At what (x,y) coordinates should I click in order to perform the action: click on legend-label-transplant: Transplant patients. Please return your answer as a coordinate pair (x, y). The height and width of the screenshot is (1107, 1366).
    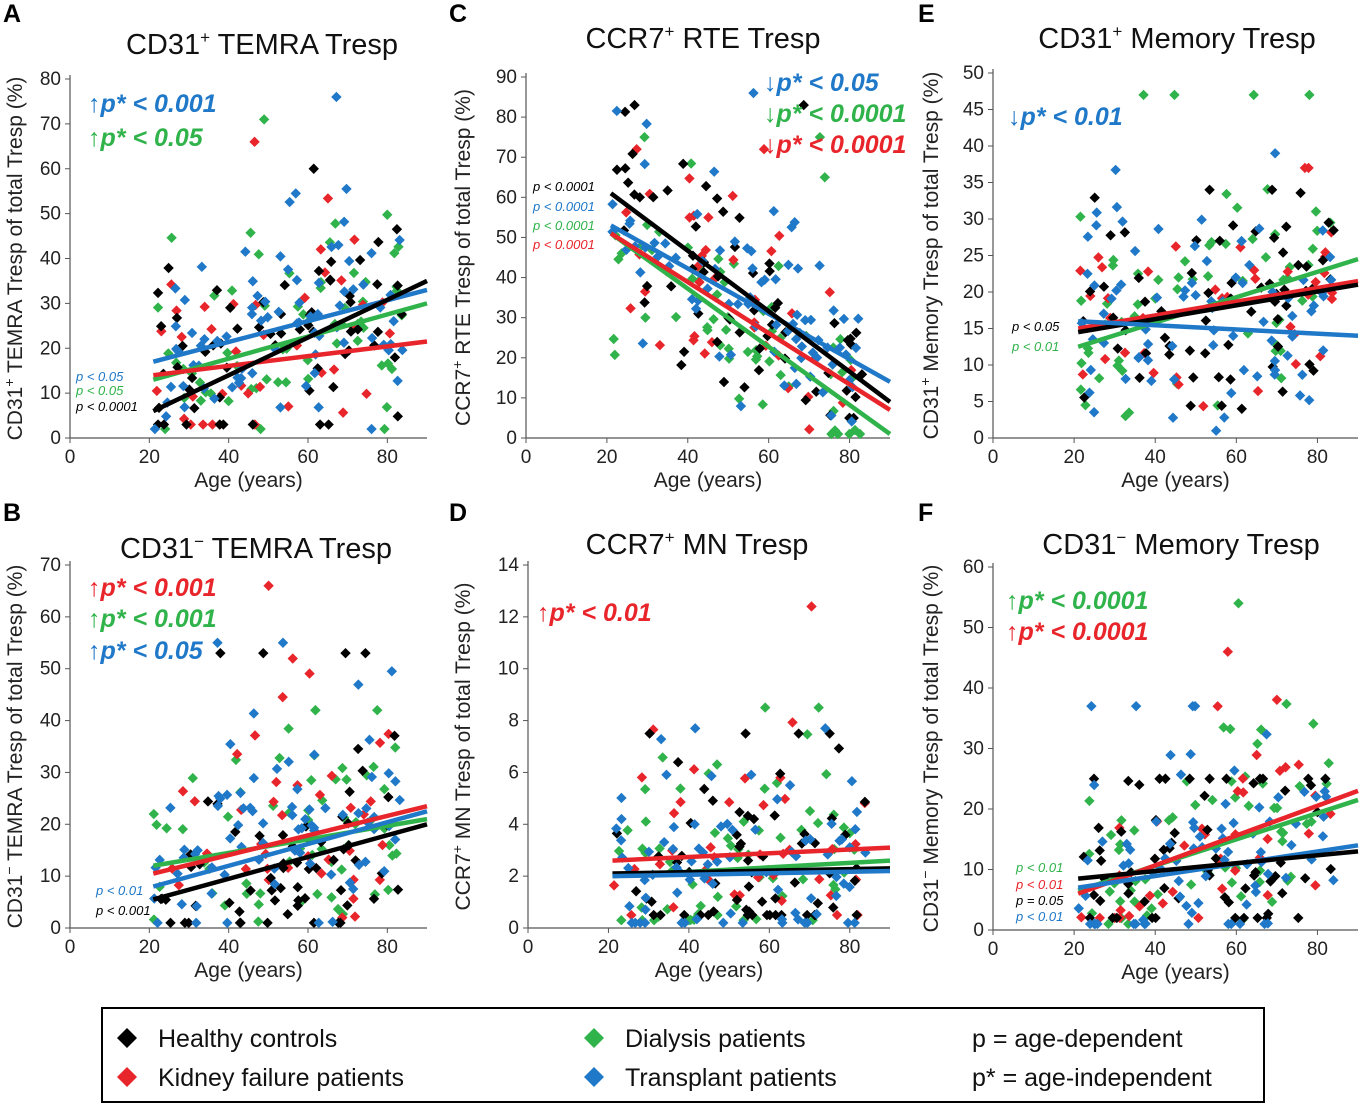
    Looking at the image, I should click on (731, 1078).